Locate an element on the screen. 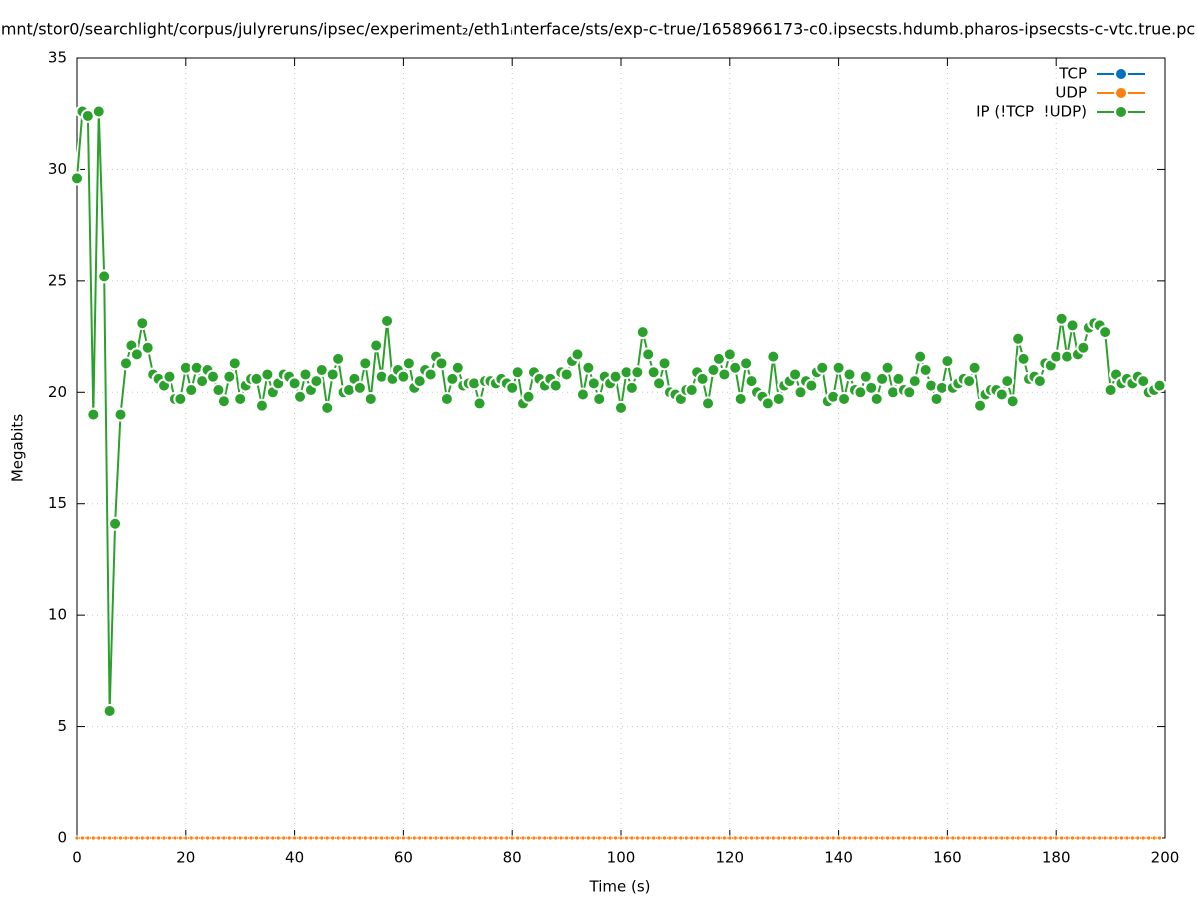 The image size is (1197, 900). y-tick-label: 10 is located at coordinates (57, 615).